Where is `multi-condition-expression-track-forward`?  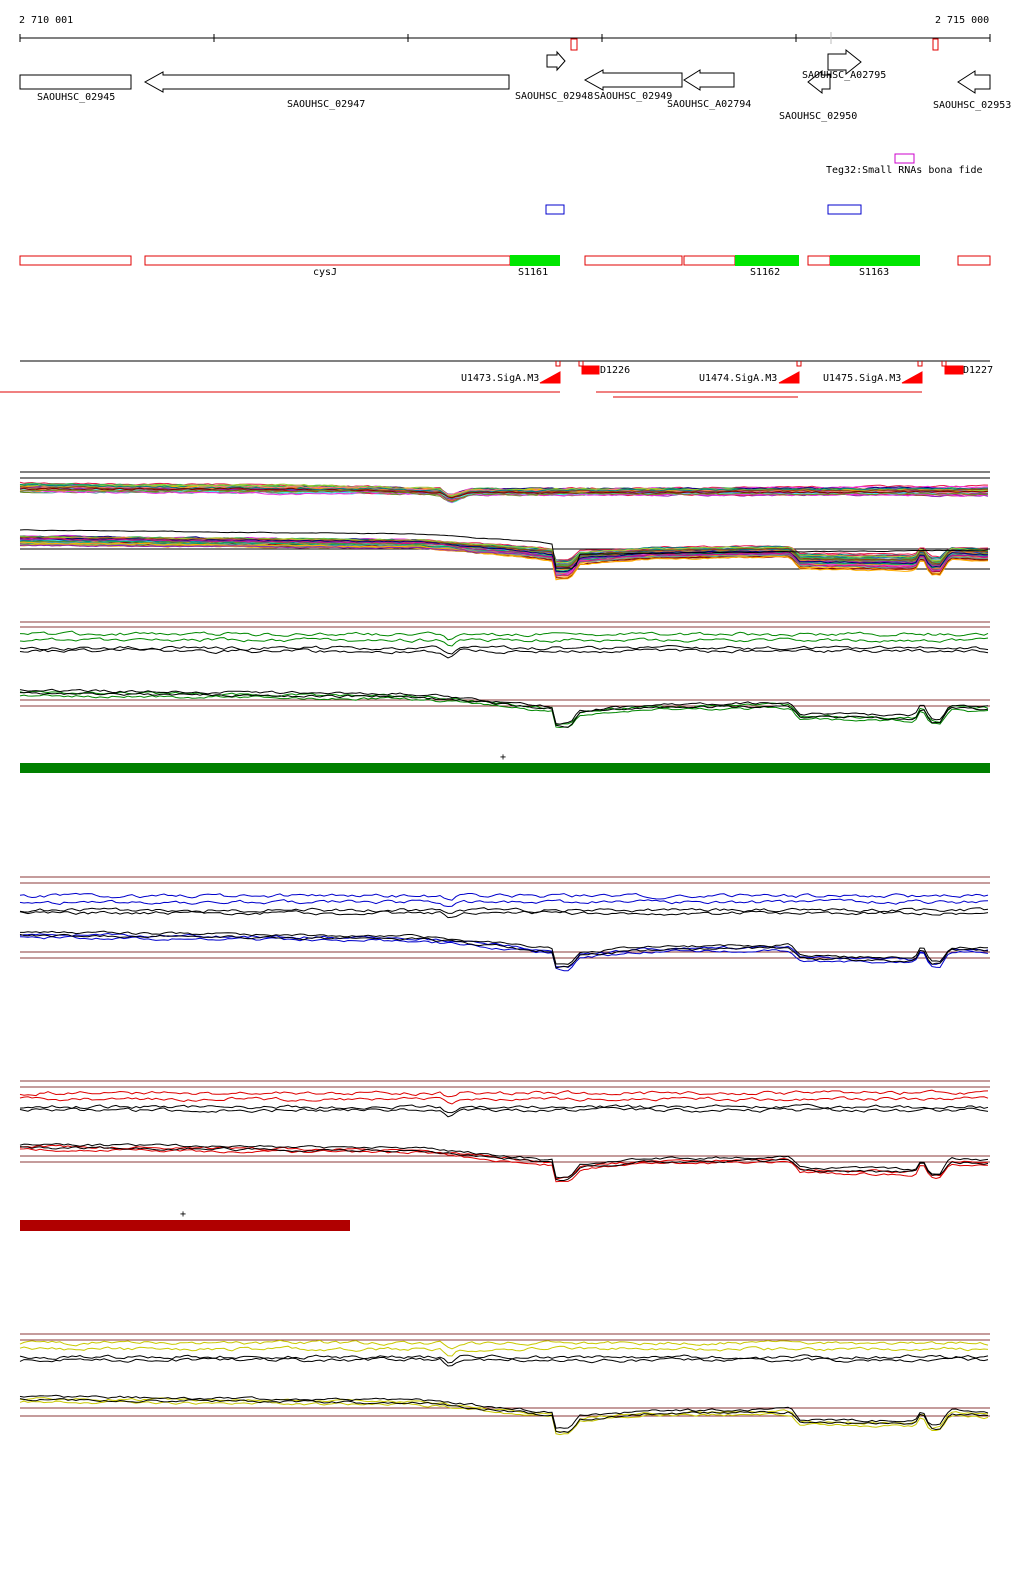 multi-condition-expression-track-forward is located at coordinates (504, 487).